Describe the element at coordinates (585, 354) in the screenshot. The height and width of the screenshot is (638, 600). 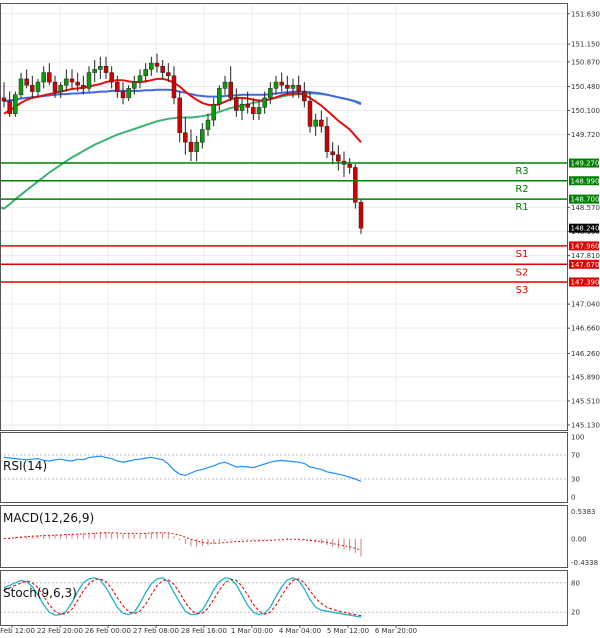
I see `price-tick-label: 146.260` at that location.